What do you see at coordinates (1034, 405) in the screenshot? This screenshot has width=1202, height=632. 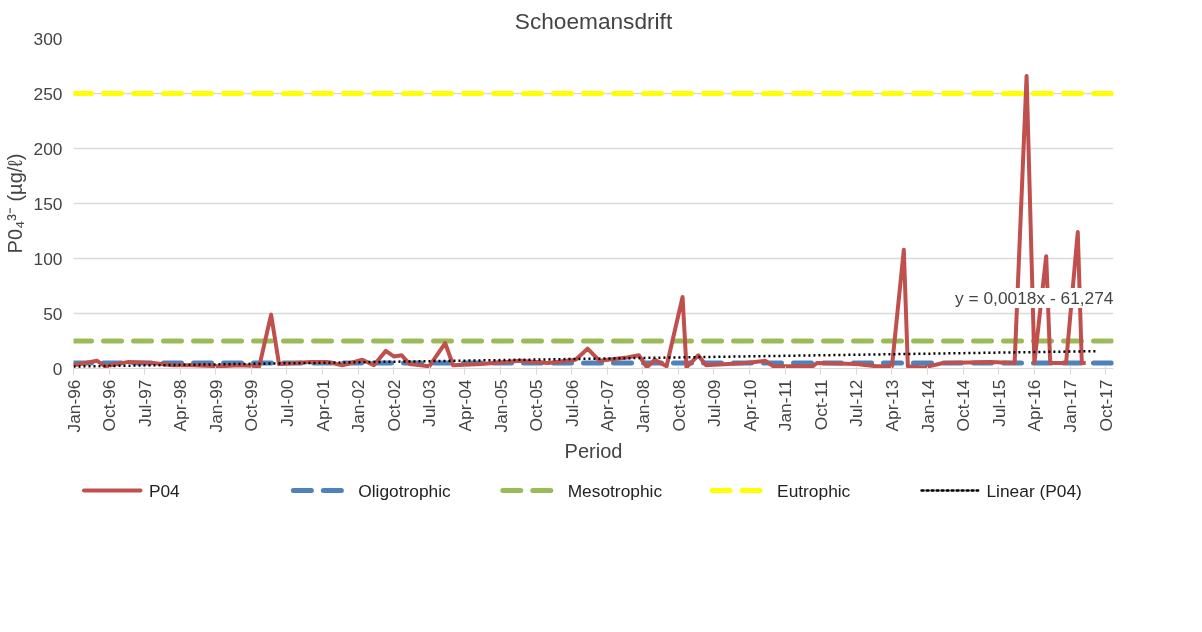 I see `x-tick-label: Apr-16` at bounding box center [1034, 405].